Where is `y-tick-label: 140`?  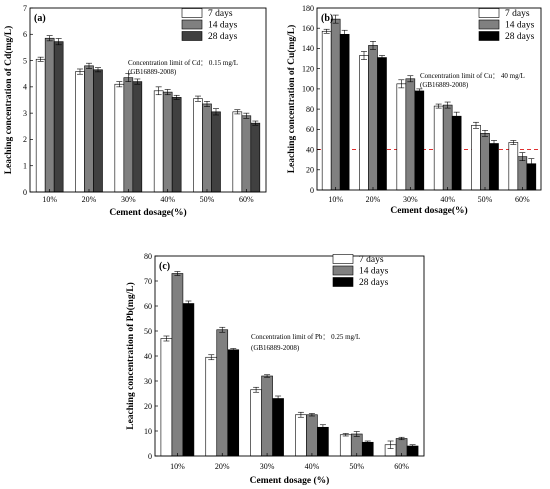 y-tick-label: 140 is located at coordinates (308, 48).